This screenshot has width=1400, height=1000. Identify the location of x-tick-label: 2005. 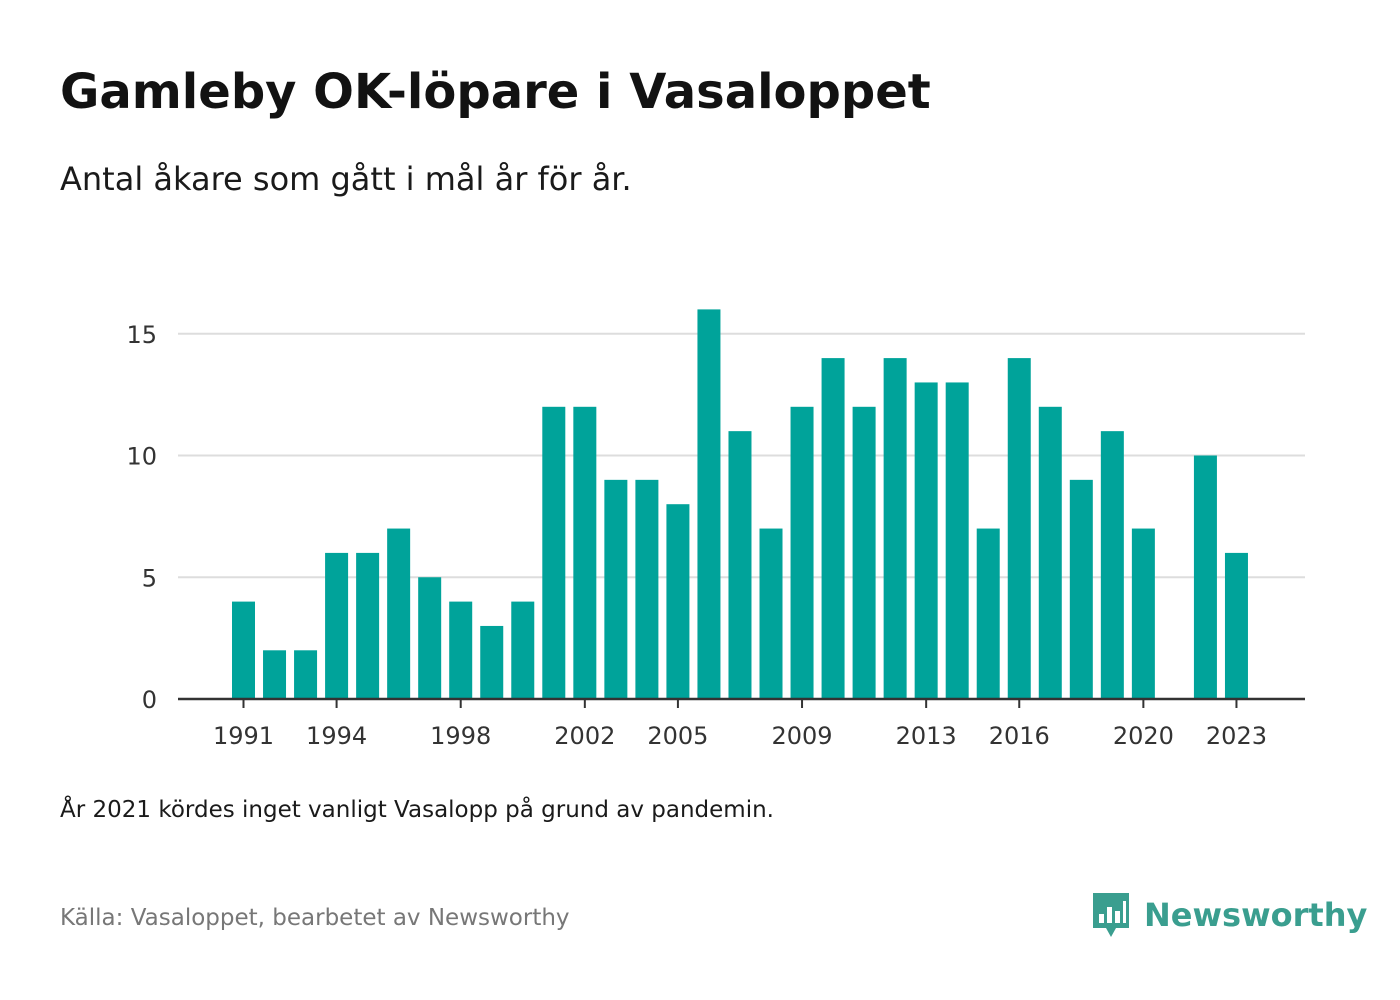
(677, 736).